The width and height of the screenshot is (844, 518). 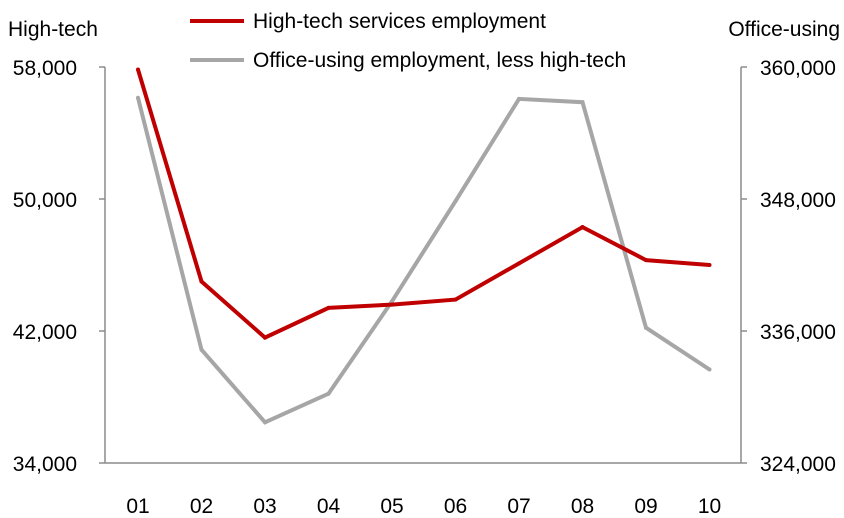 I want to click on right-axis-tick-label: 360,000, so click(x=798, y=68).